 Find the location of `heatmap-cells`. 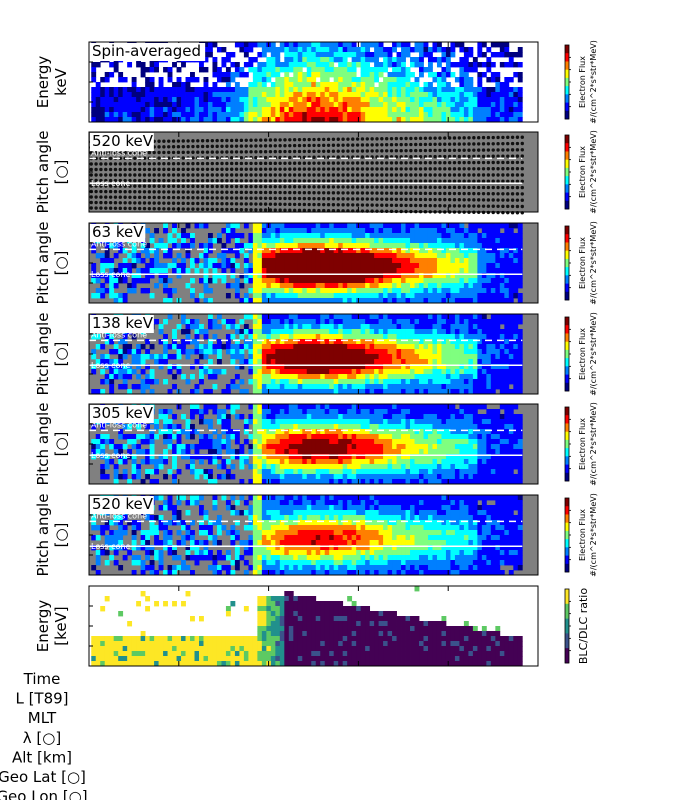

heatmap-cells is located at coordinates (307, 82).